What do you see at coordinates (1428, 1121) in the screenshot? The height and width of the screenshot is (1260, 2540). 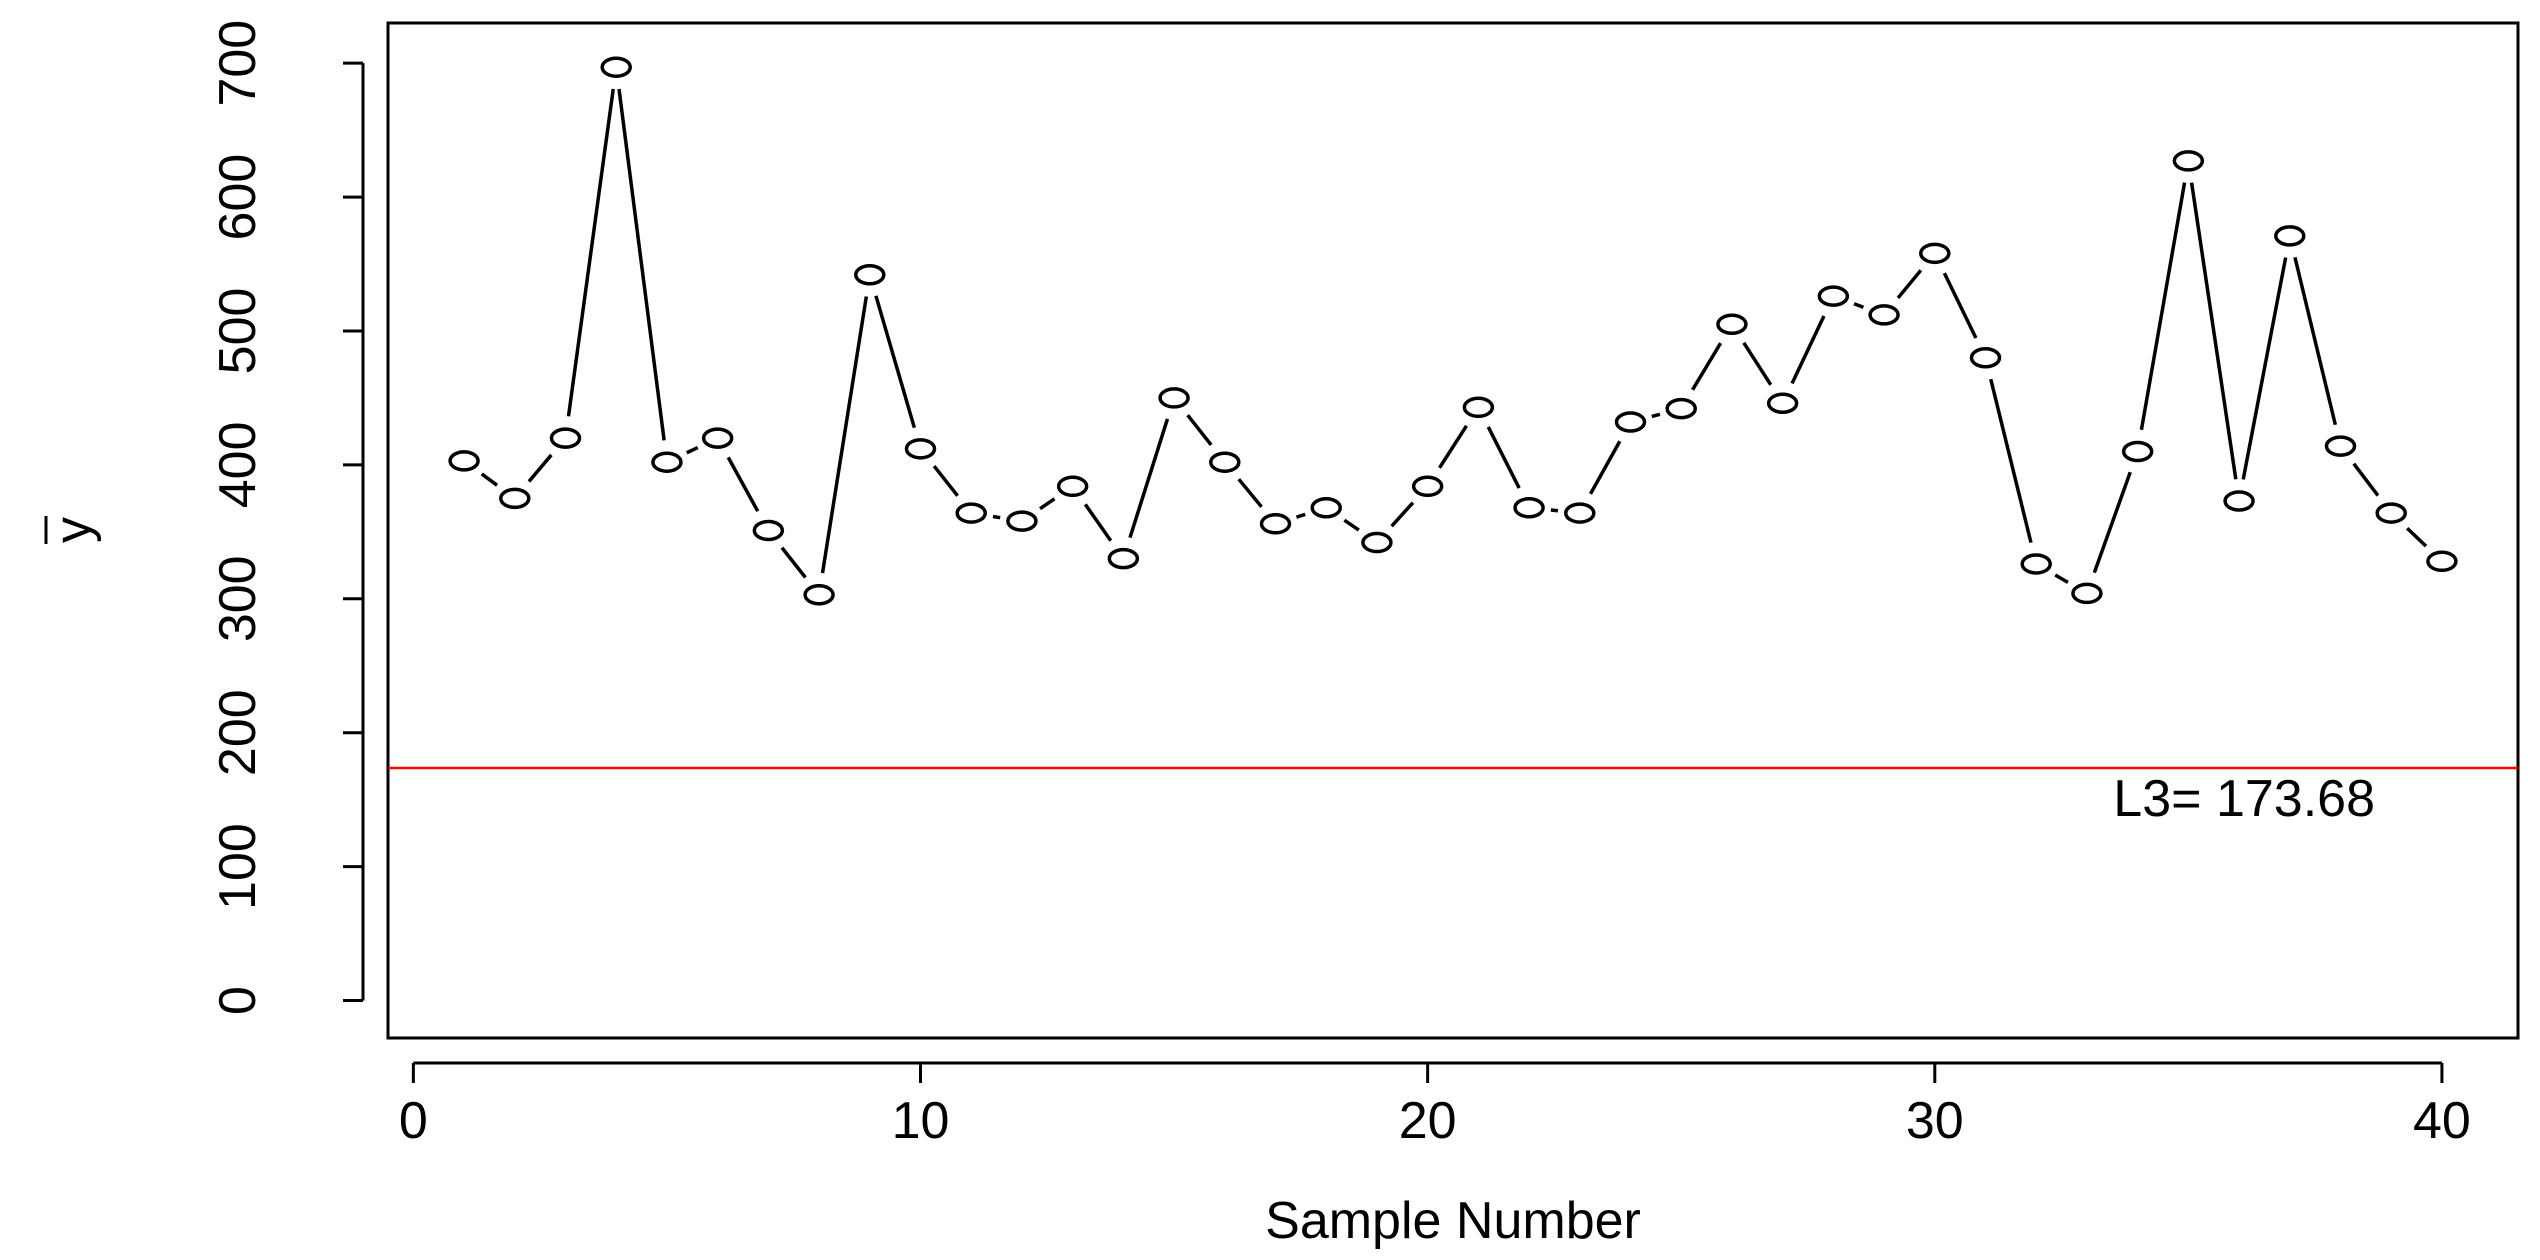 I see `x-tick-label: 20` at bounding box center [1428, 1121].